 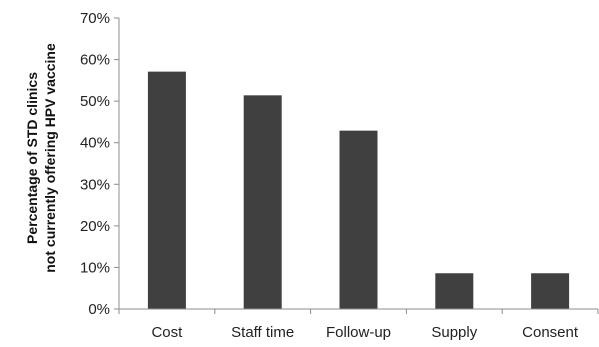 I want to click on x-axis-labels: Cost Staff time Follow-up Supply Consent, so click(x=364, y=332).